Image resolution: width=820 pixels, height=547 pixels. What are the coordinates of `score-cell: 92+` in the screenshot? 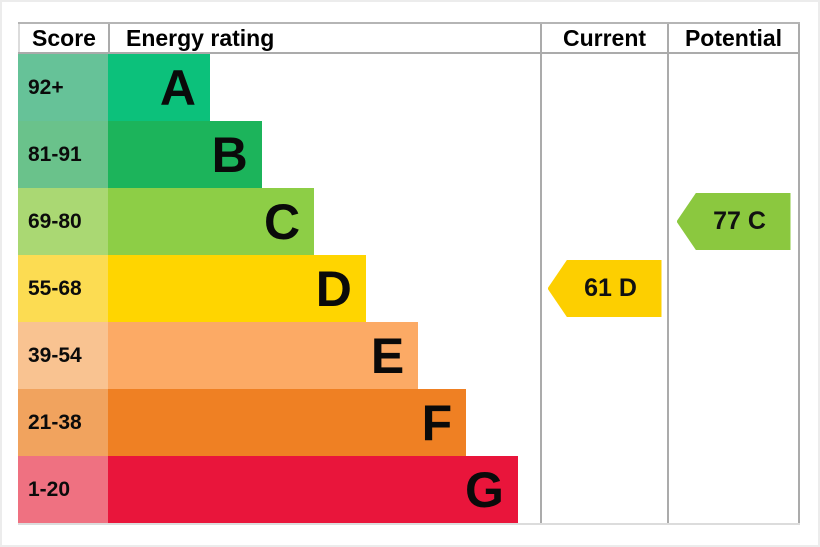 It's located at (63, 87).